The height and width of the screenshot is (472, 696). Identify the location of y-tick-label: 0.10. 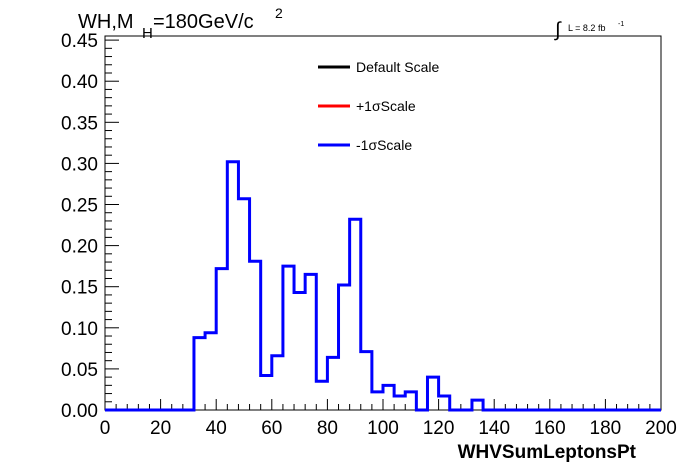
(79, 329).